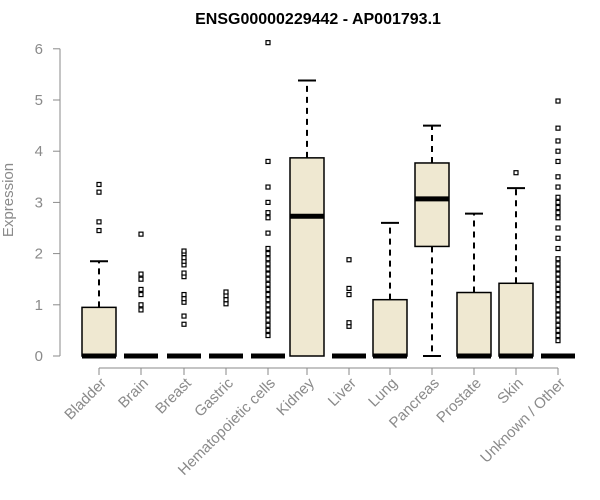 The image size is (600, 500). I want to click on y-axis-label: Expression, so click(8, 200).